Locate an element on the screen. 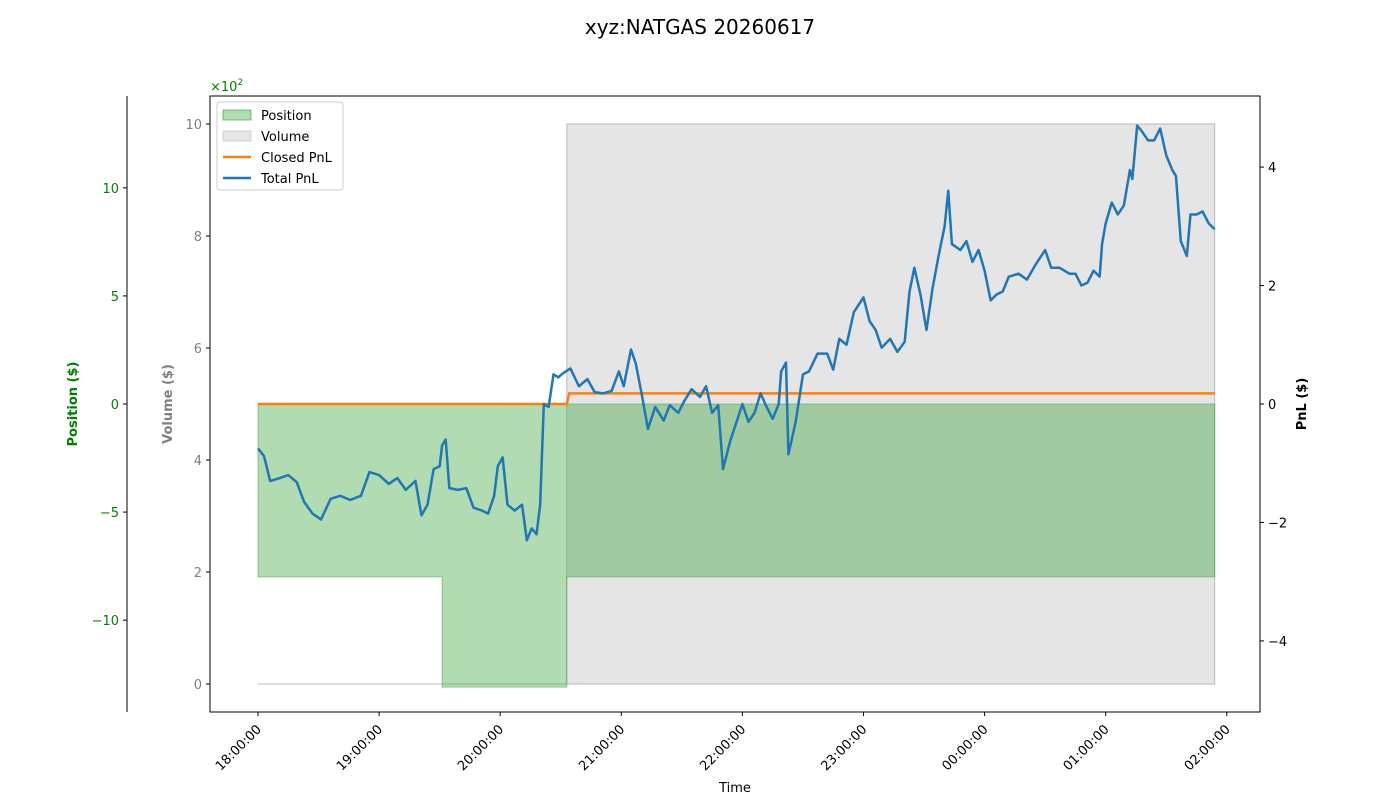 This screenshot has width=1400, height=800. pnl-tick-label: 0 is located at coordinates (1272, 405).